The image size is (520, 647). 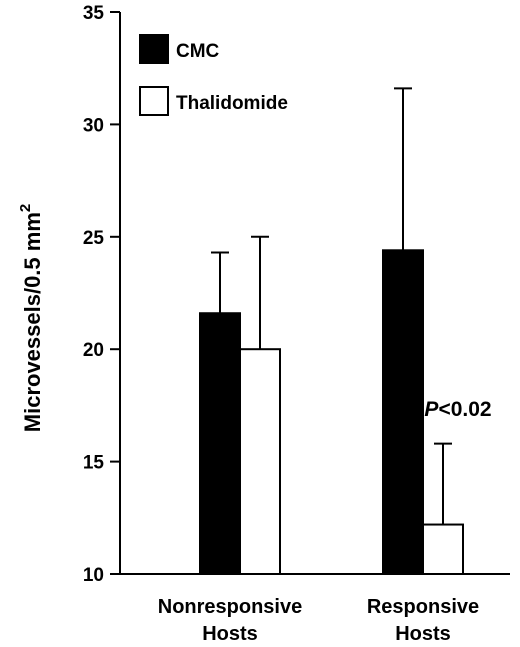 I want to click on legend: CMC Thalidomide, so click(x=213, y=75).